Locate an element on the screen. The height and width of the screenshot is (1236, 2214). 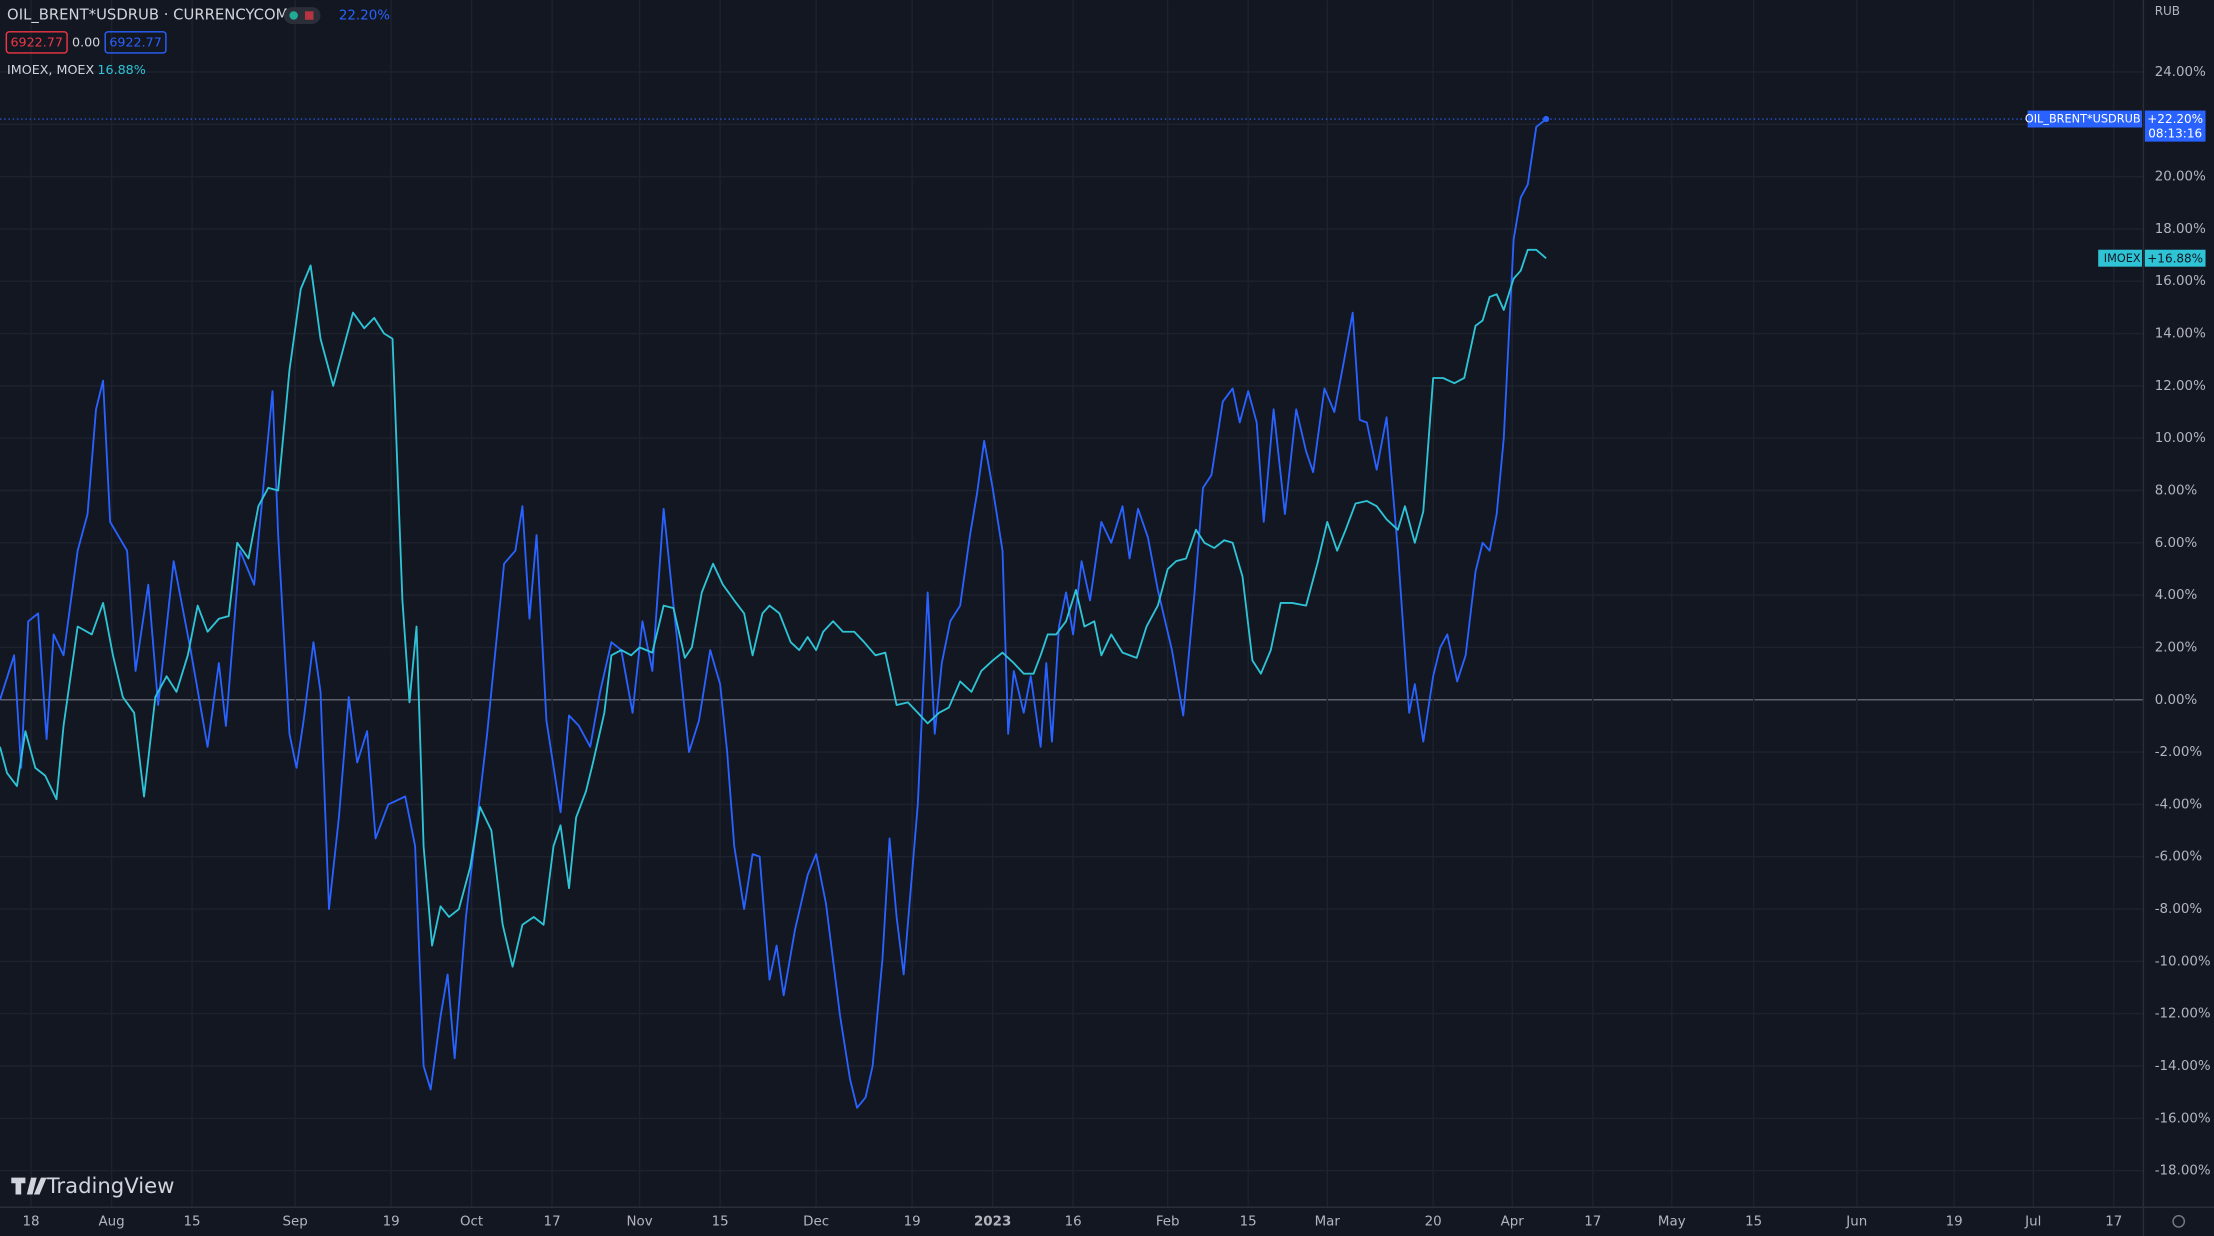
y-tick-label: 10.00% is located at coordinates (2180, 438).